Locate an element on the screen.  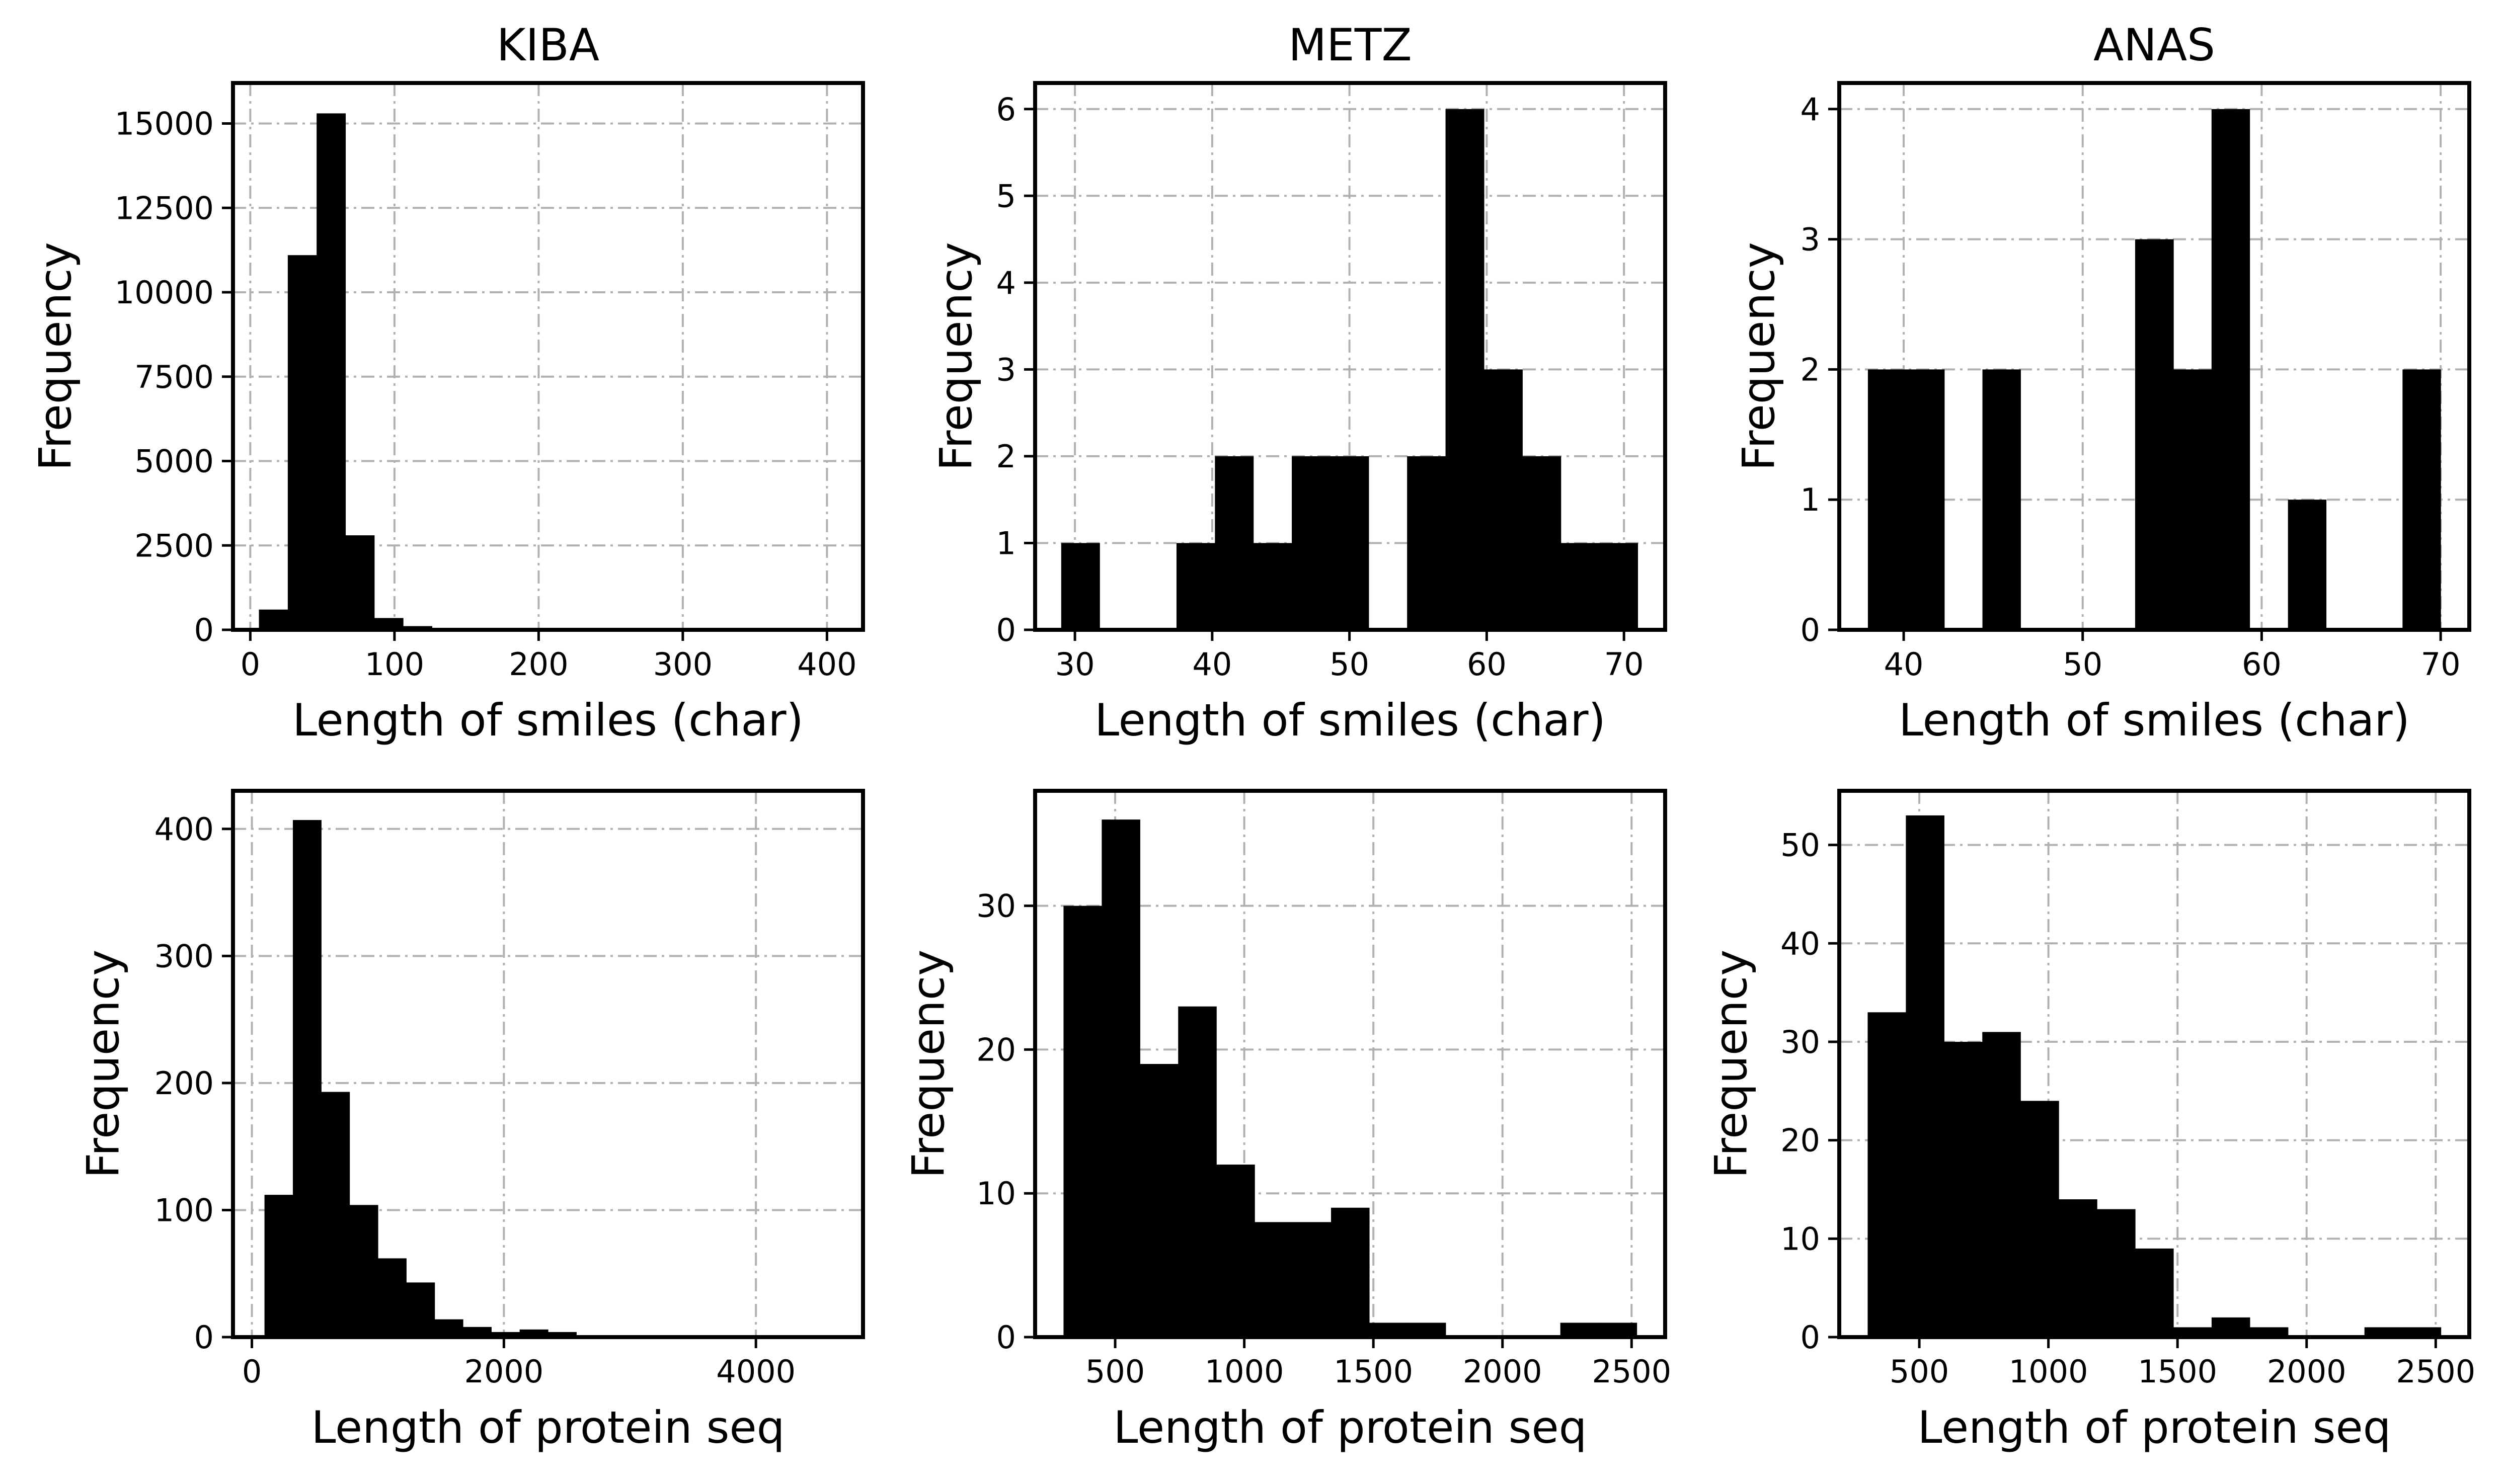
panel-title: ANAS is located at coordinates (2154, 45).